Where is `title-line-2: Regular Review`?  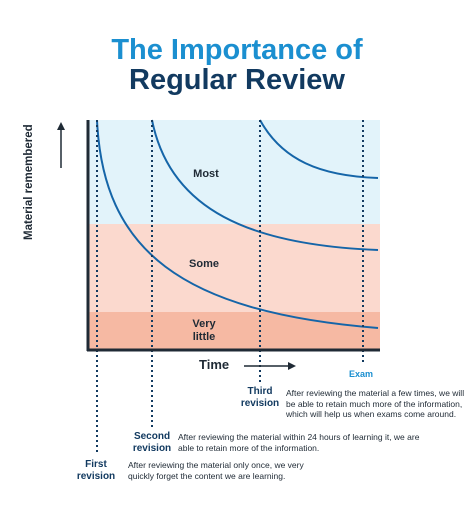
title-line-2: Regular Review is located at coordinates (237, 80).